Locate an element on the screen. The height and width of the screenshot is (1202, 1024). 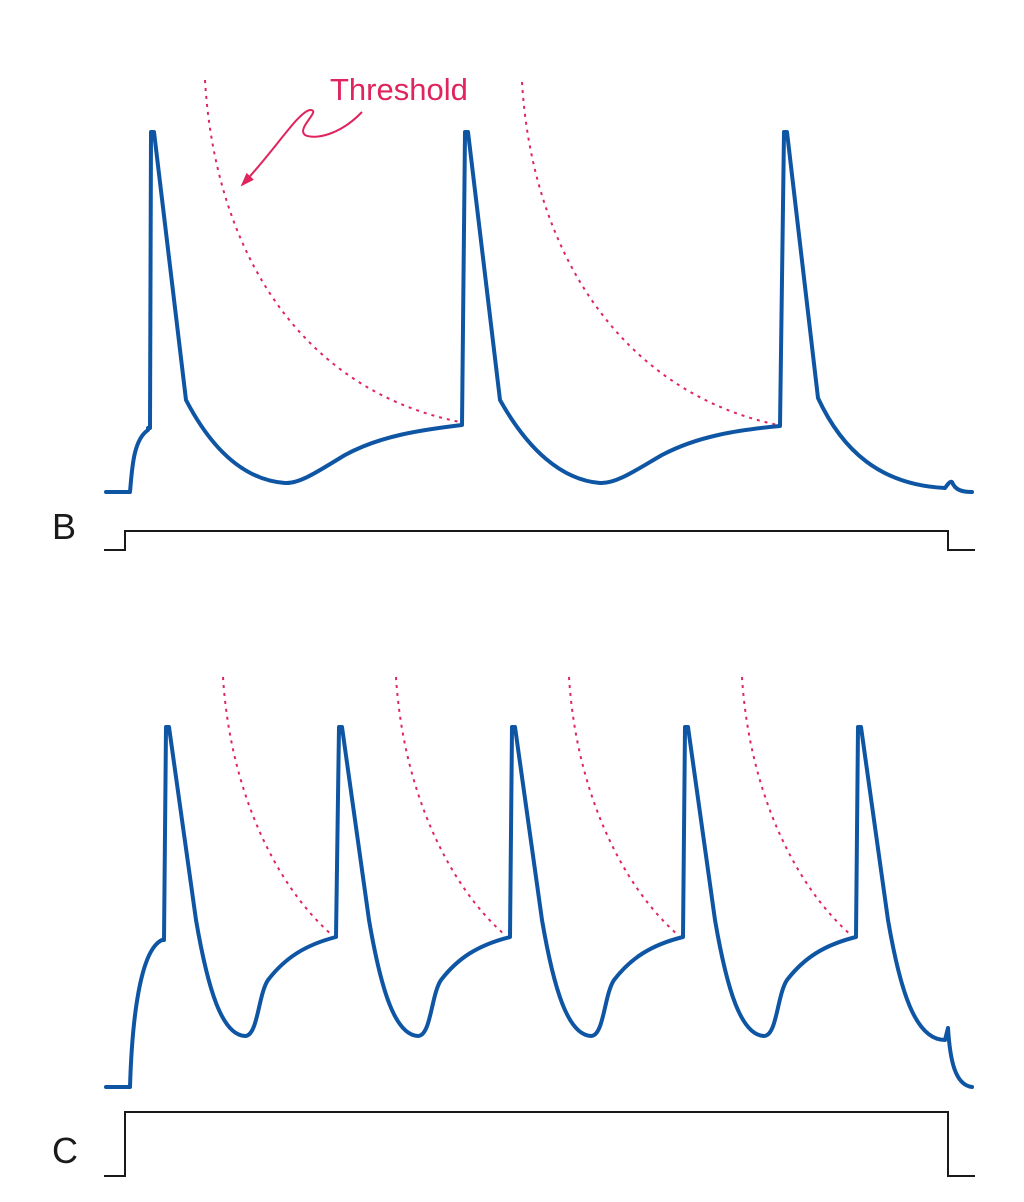
threshold-arrow is located at coordinates (301, 147).